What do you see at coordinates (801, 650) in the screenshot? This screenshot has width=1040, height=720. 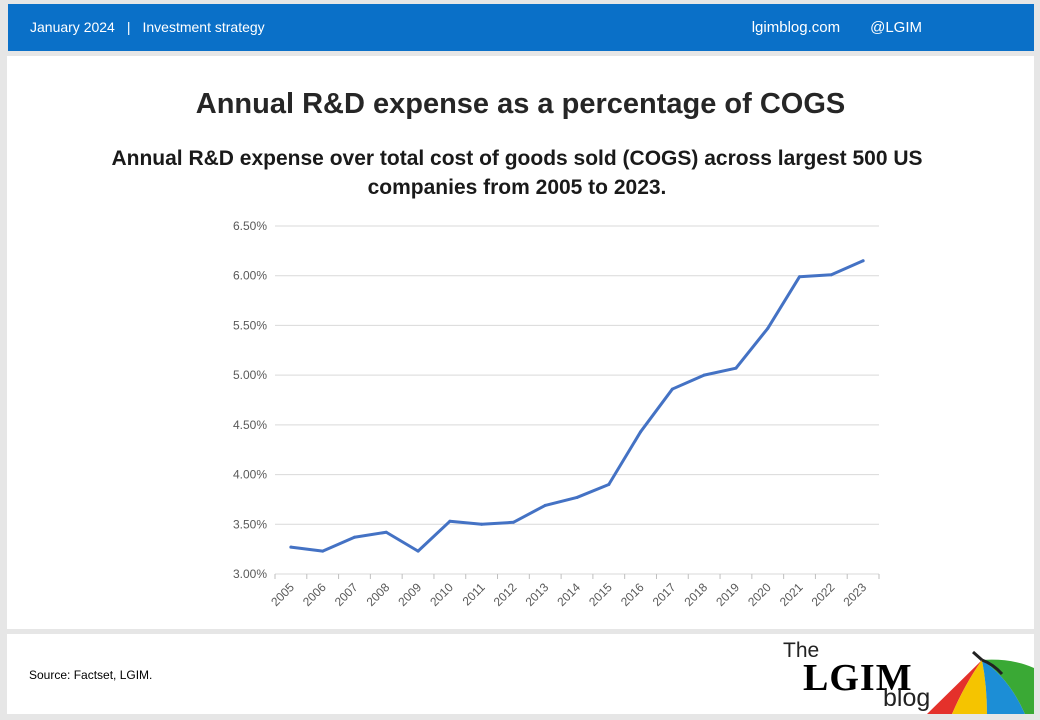 I see `logo-the: The` at bounding box center [801, 650].